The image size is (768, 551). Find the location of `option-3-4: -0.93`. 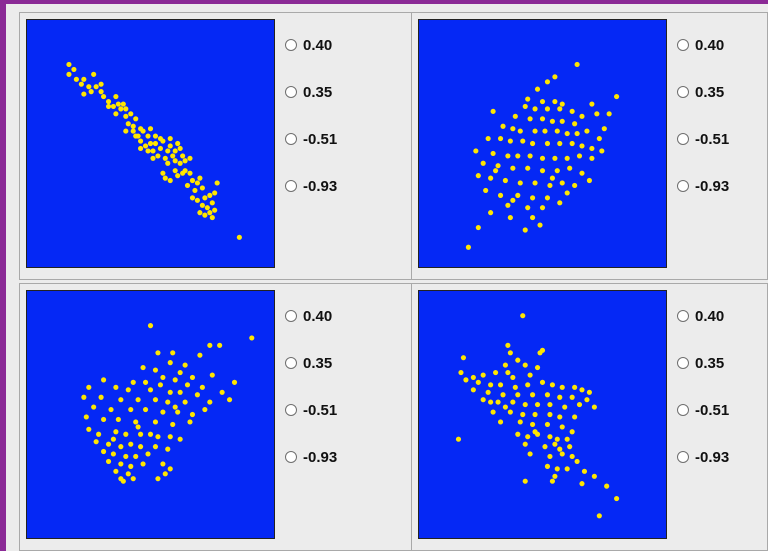

option-3-4: -0.93 is located at coordinates (311, 457).